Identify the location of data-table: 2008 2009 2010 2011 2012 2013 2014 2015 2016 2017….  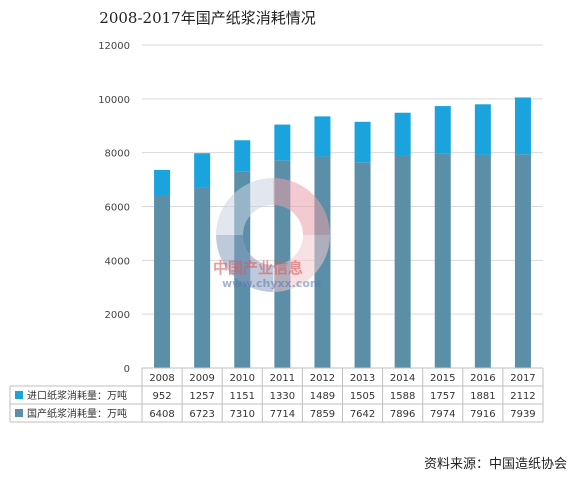
(276, 395).